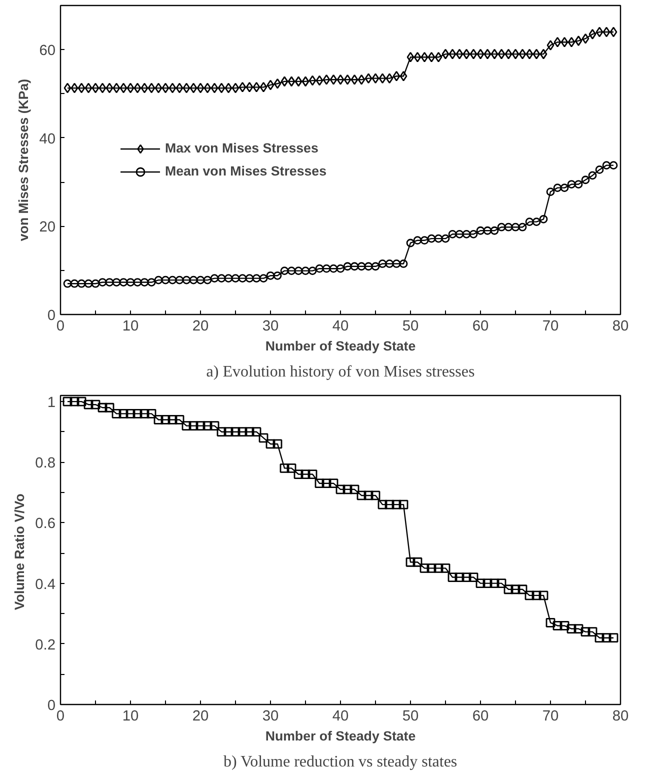 The image size is (652, 783). Describe the element at coordinates (47, 139) in the screenshot. I see `y-tick-label: 40` at that location.